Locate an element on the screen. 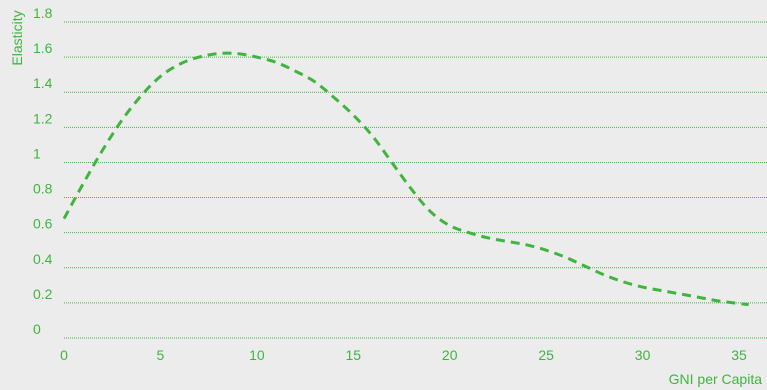 The height and width of the screenshot is (390, 767). y-tick-label: 1.8 is located at coordinates (43, 13).